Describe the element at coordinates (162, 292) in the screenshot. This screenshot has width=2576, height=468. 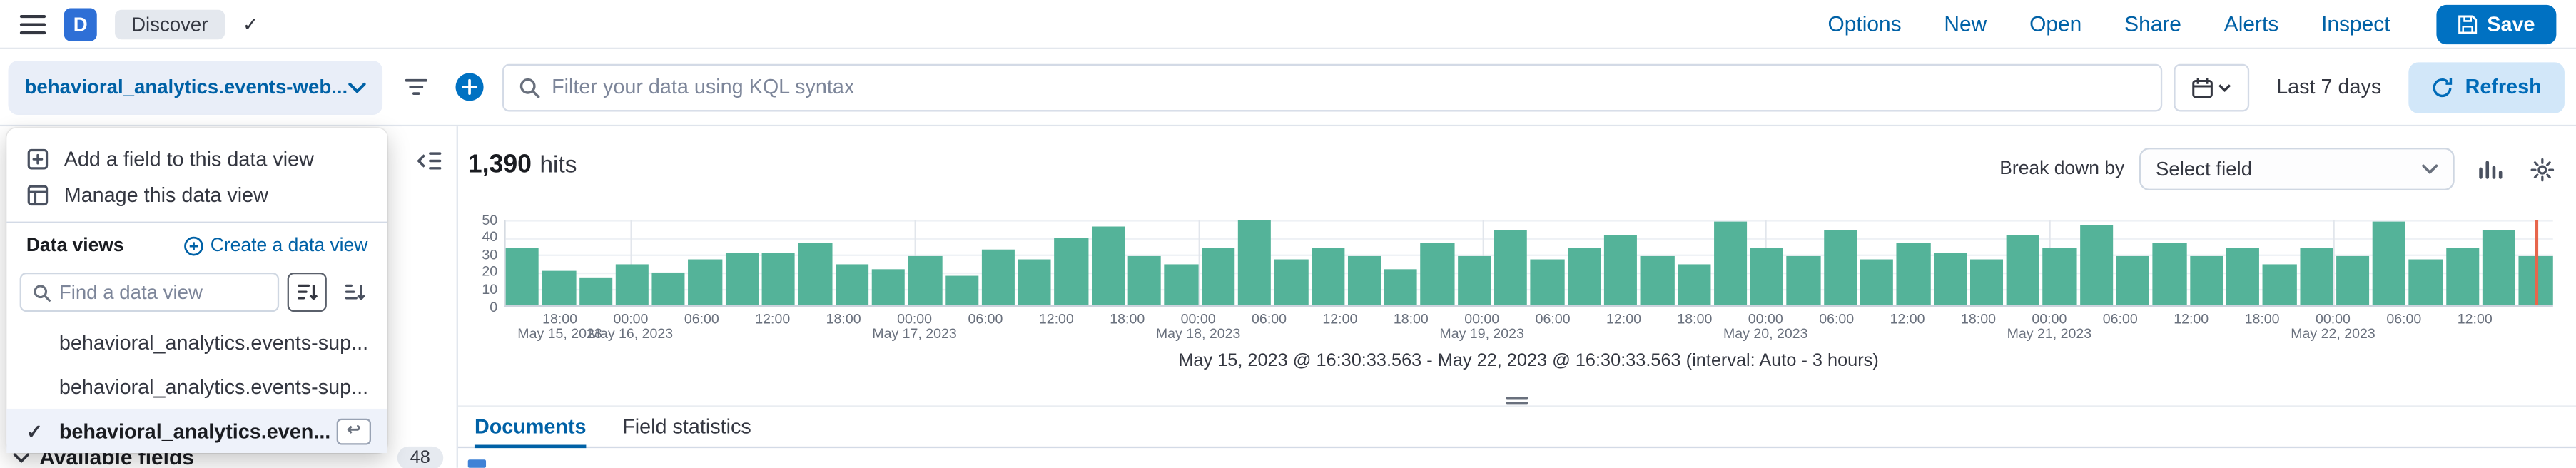
I see `find-data-view-input` at that location.